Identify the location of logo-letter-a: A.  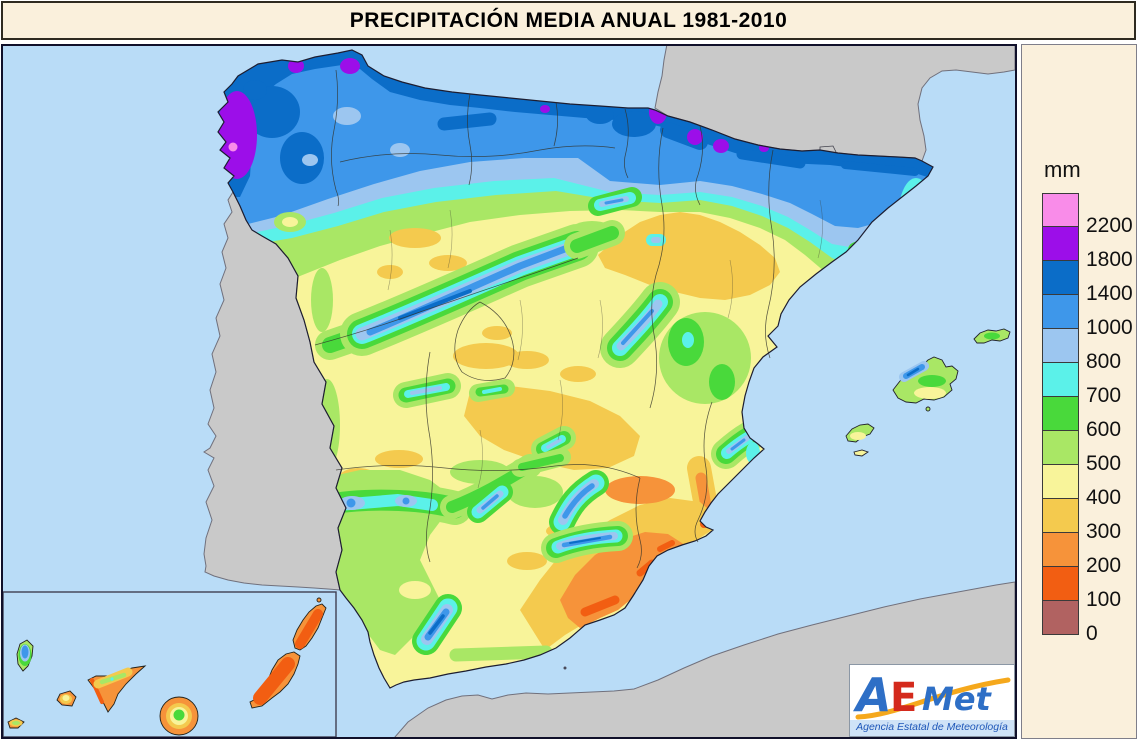
(872, 694).